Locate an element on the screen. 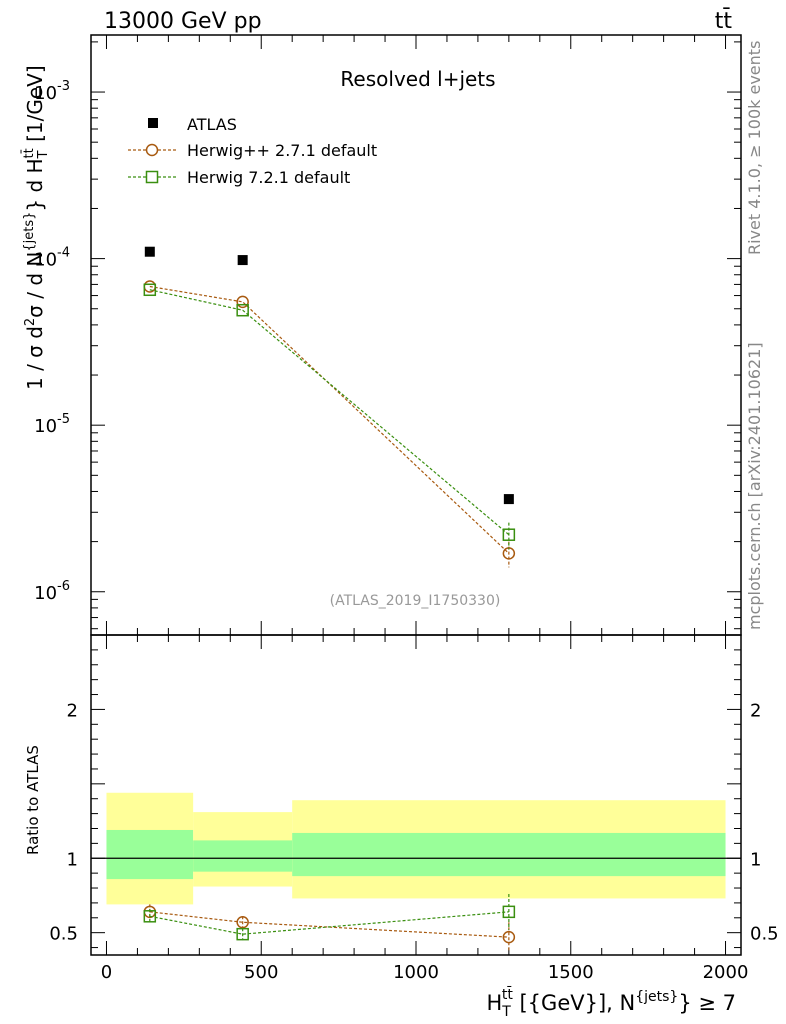 The height and width of the screenshot is (1024, 786). x-tick-label: 0 is located at coordinates (106, 972).